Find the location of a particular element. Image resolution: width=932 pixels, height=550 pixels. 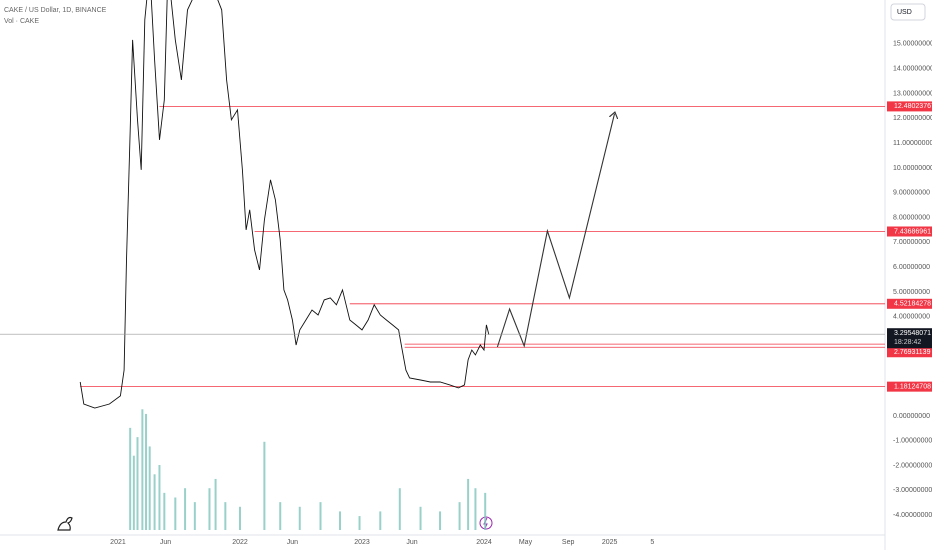

level-label: 7.43686961 is located at coordinates (912, 231).